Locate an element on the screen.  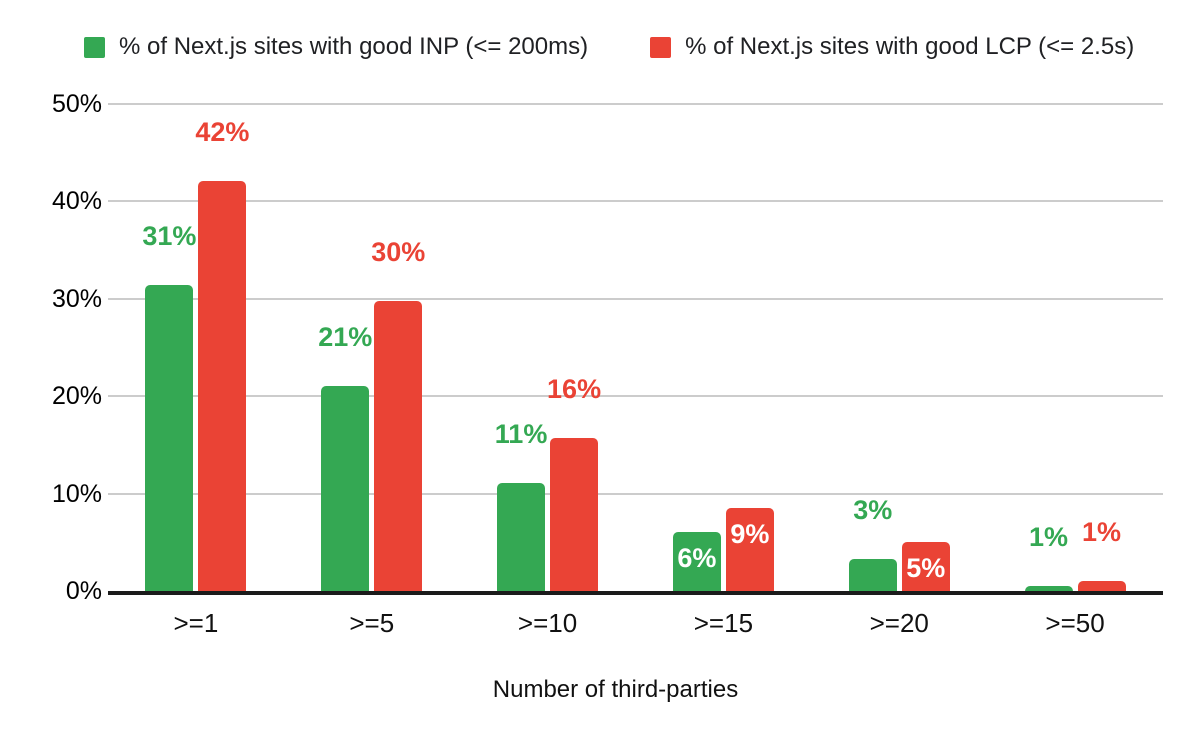
bar-value-label: 21% is located at coordinates (345, 336).